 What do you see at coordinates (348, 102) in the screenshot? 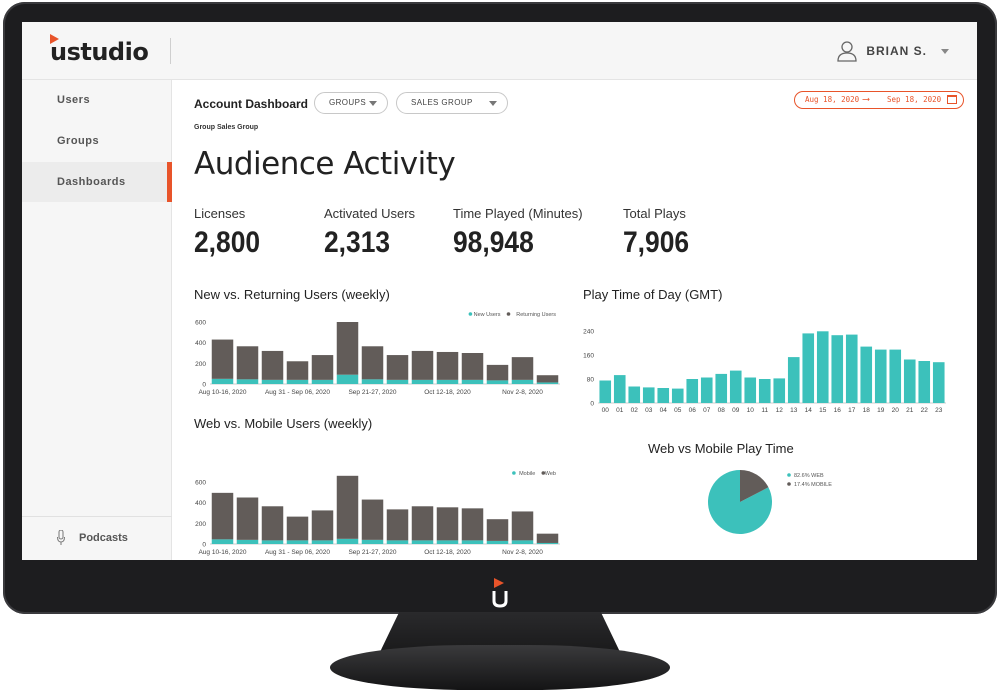
I see `groups-dropdown-label: GROUPS` at bounding box center [348, 102].